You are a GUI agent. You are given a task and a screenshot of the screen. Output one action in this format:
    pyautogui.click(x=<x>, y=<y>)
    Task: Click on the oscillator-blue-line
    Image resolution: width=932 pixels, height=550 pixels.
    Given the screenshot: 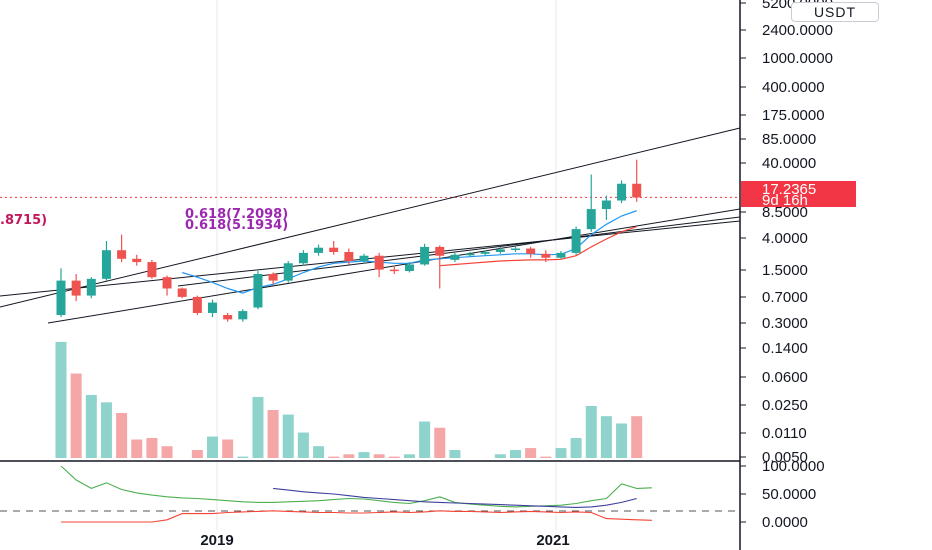 What is the action you would take?
    pyautogui.click(x=455, y=497)
    